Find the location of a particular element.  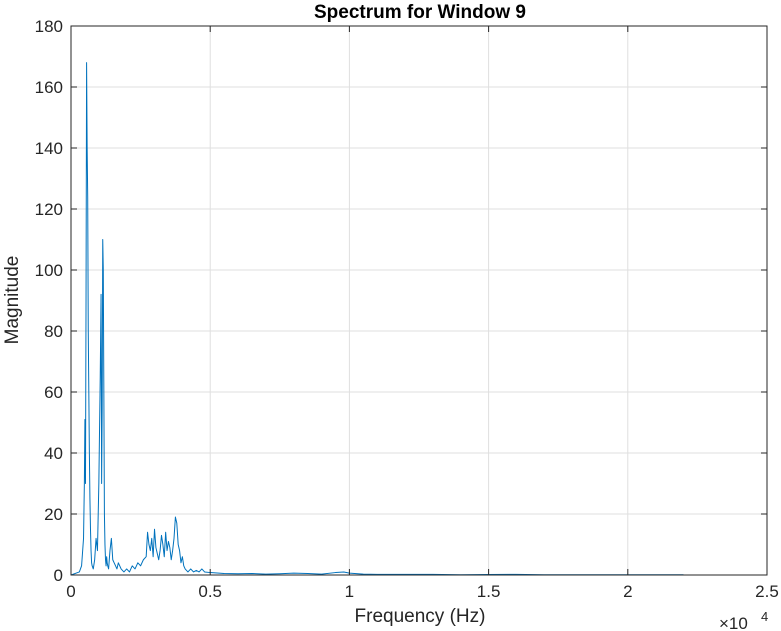

y-tick-label: 140 is located at coordinates (49, 148).